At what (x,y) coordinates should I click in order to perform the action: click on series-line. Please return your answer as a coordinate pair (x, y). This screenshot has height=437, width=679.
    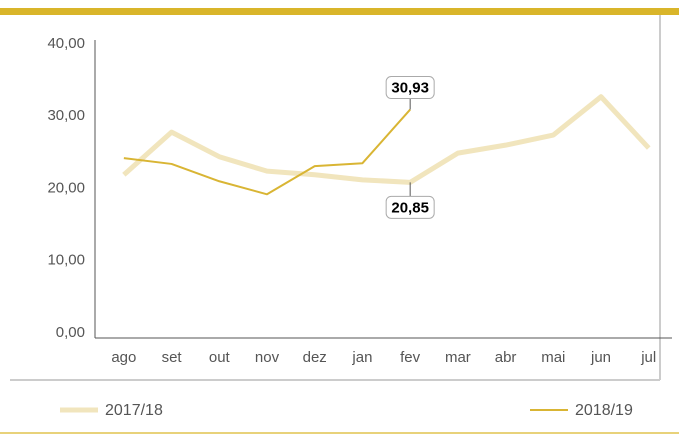
    Looking at the image, I should click on (267, 152).